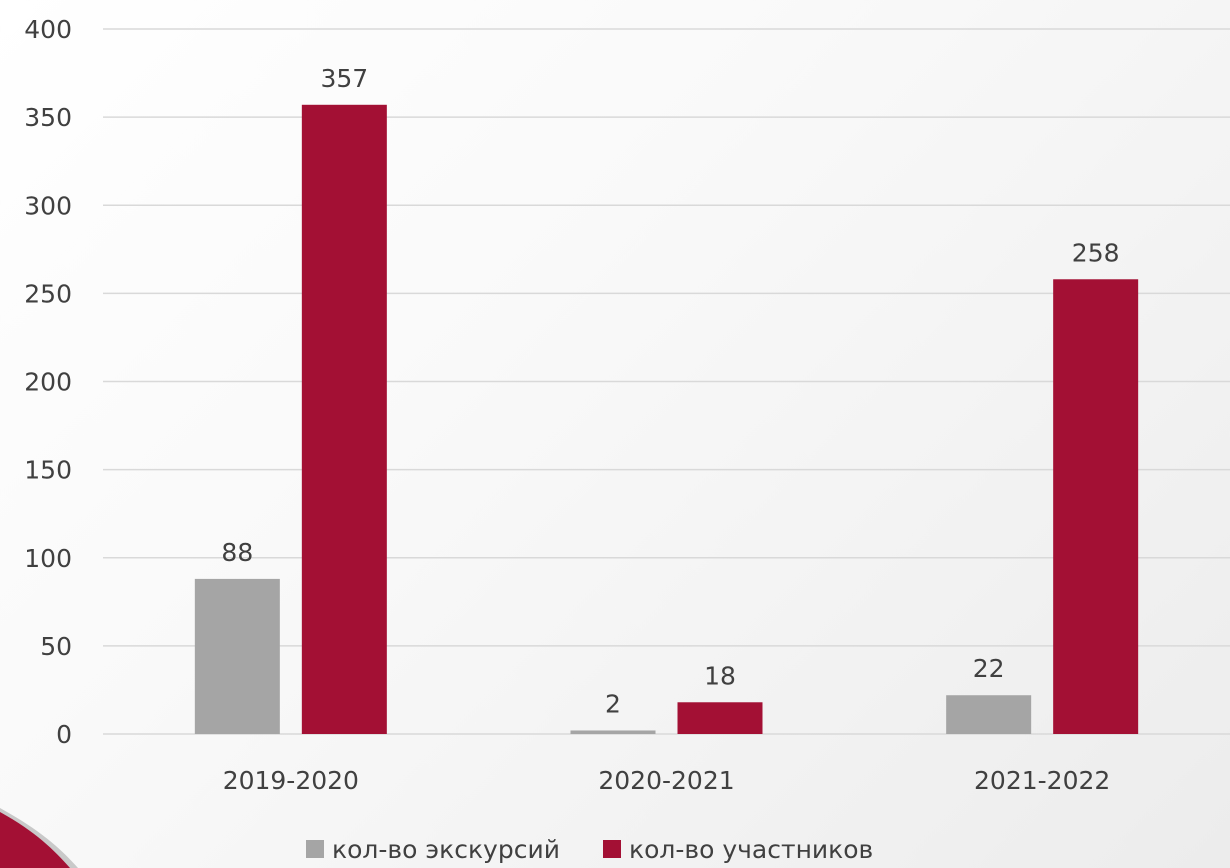 The height and width of the screenshot is (868, 1230). What do you see at coordinates (48, 293) in the screenshot?
I see `y-tick-label: 250` at bounding box center [48, 293].